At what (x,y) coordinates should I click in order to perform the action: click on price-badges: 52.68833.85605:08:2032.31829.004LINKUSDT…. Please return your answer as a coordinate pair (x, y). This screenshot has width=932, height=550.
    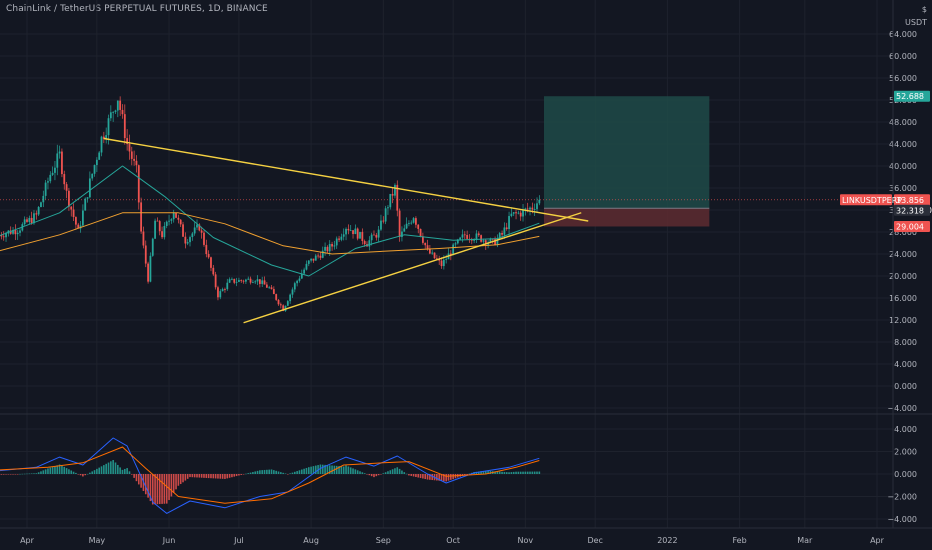
    Looking at the image, I should click on (886, 161).